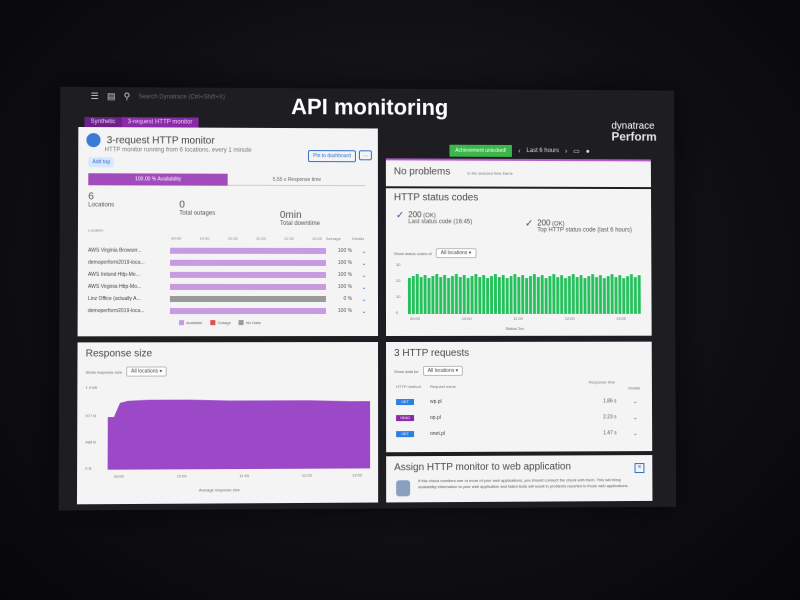 The height and width of the screenshot is (600, 800). What do you see at coordinates (299, 223) in the screenshot?
I see `stat-label: Total downtime` at bounding box center [299, 223].